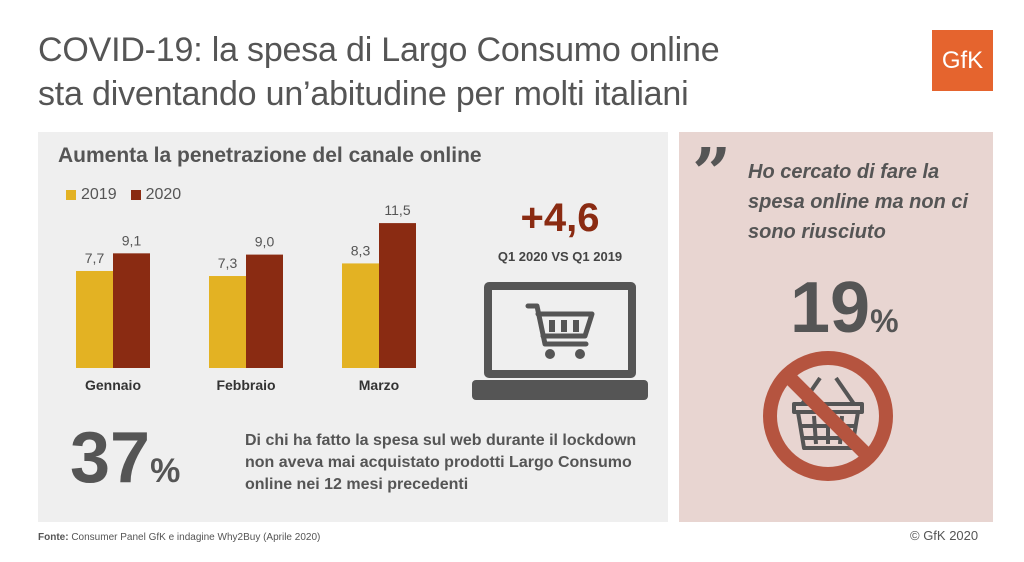 The image size is (1024, 562). Describe the element at coordinates (884, 321) in the screenshot. I see `stat-19-unit: %` at that location.